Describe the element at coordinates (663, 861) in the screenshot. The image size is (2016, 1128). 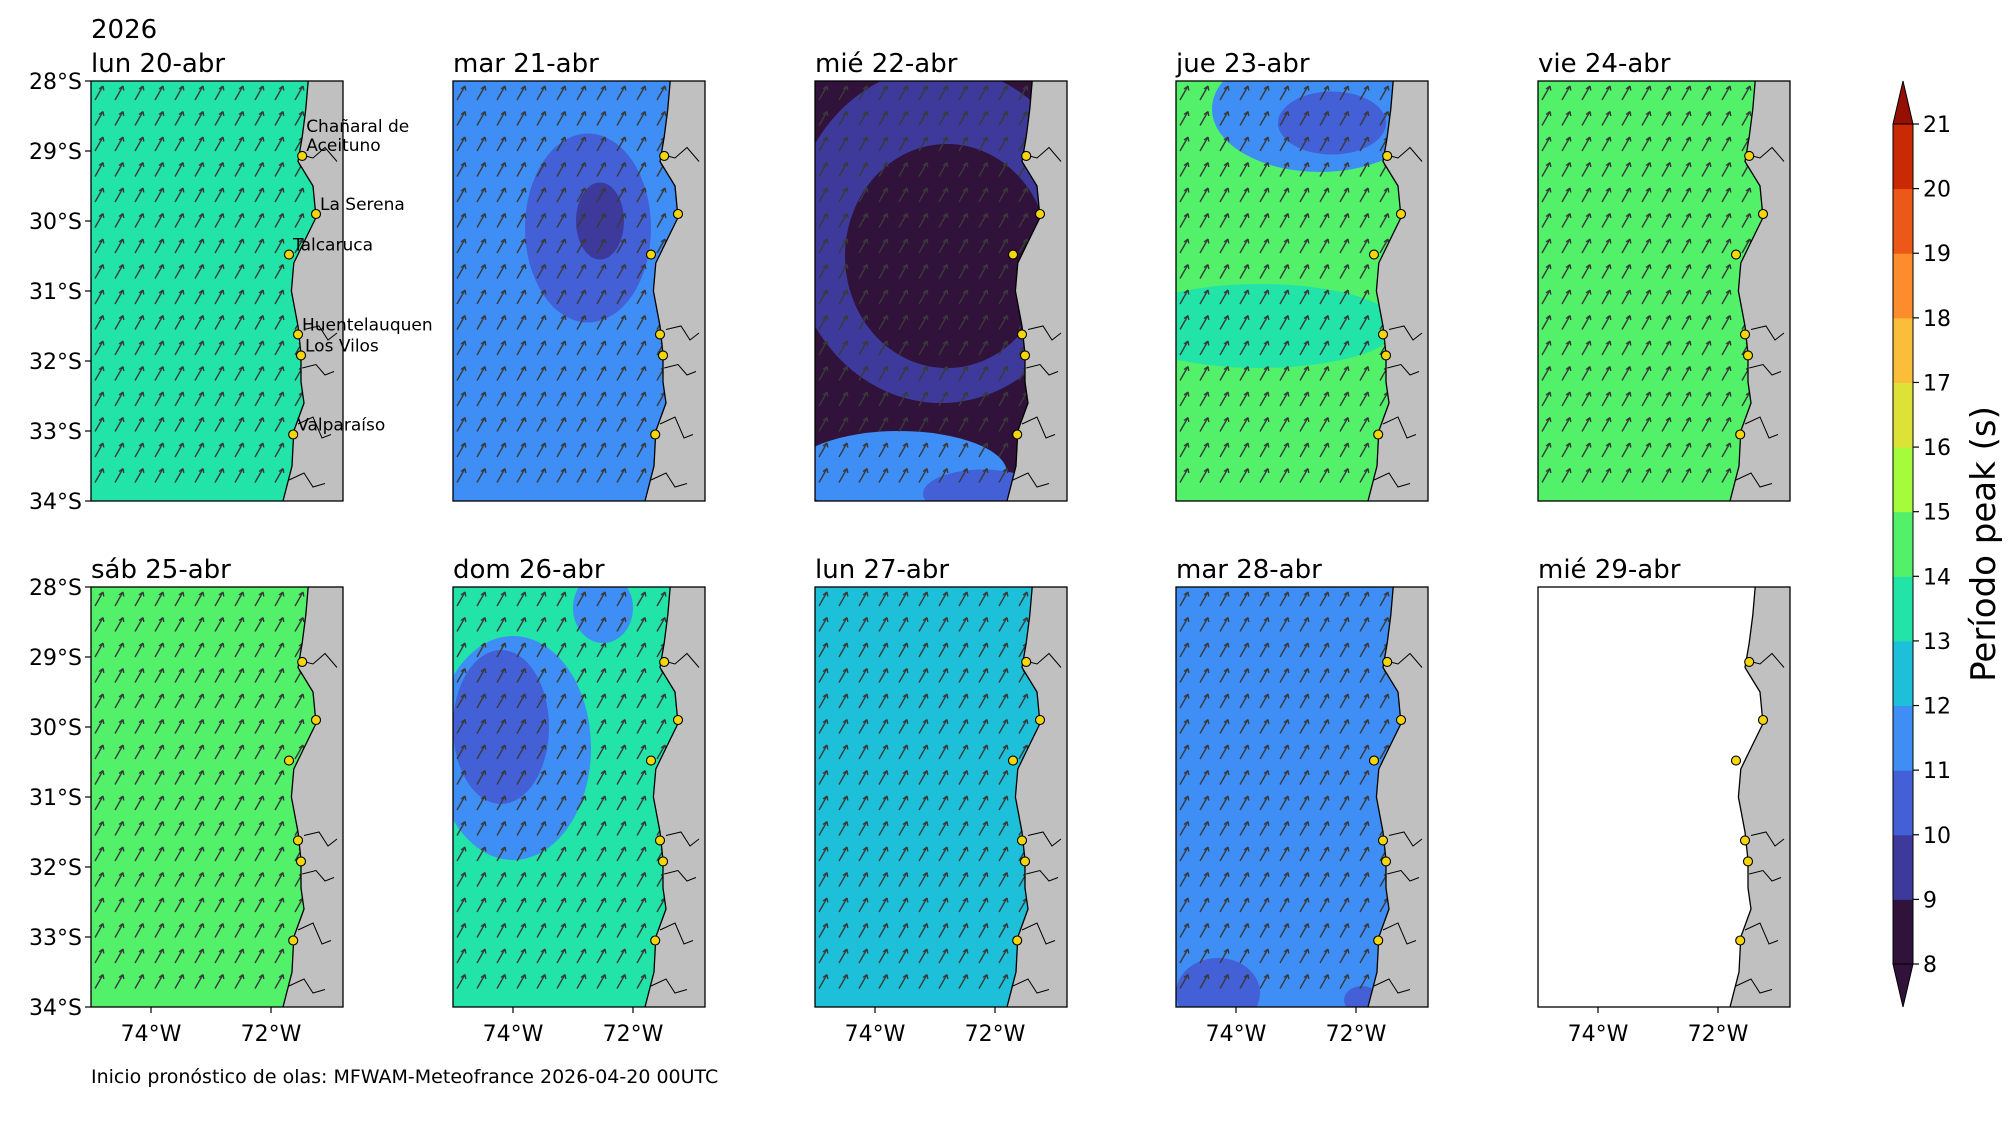
I see `location-marker` at that location.